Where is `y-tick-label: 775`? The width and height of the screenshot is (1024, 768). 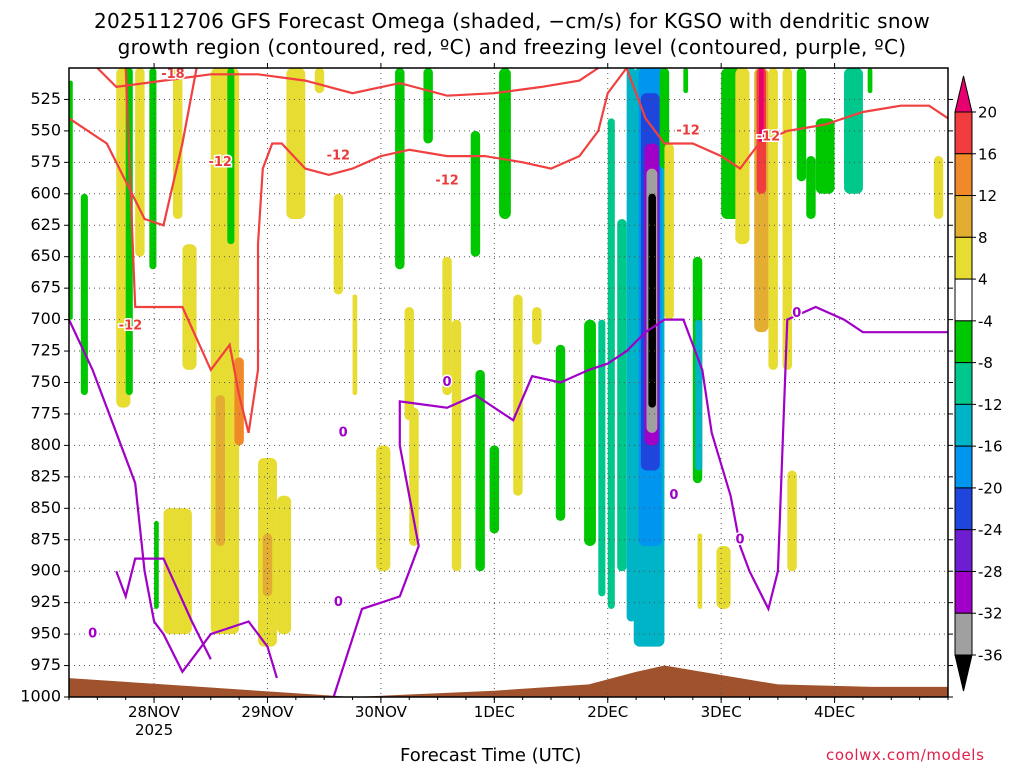
y-tick-label: 775 is located at coordinates (45, 412).